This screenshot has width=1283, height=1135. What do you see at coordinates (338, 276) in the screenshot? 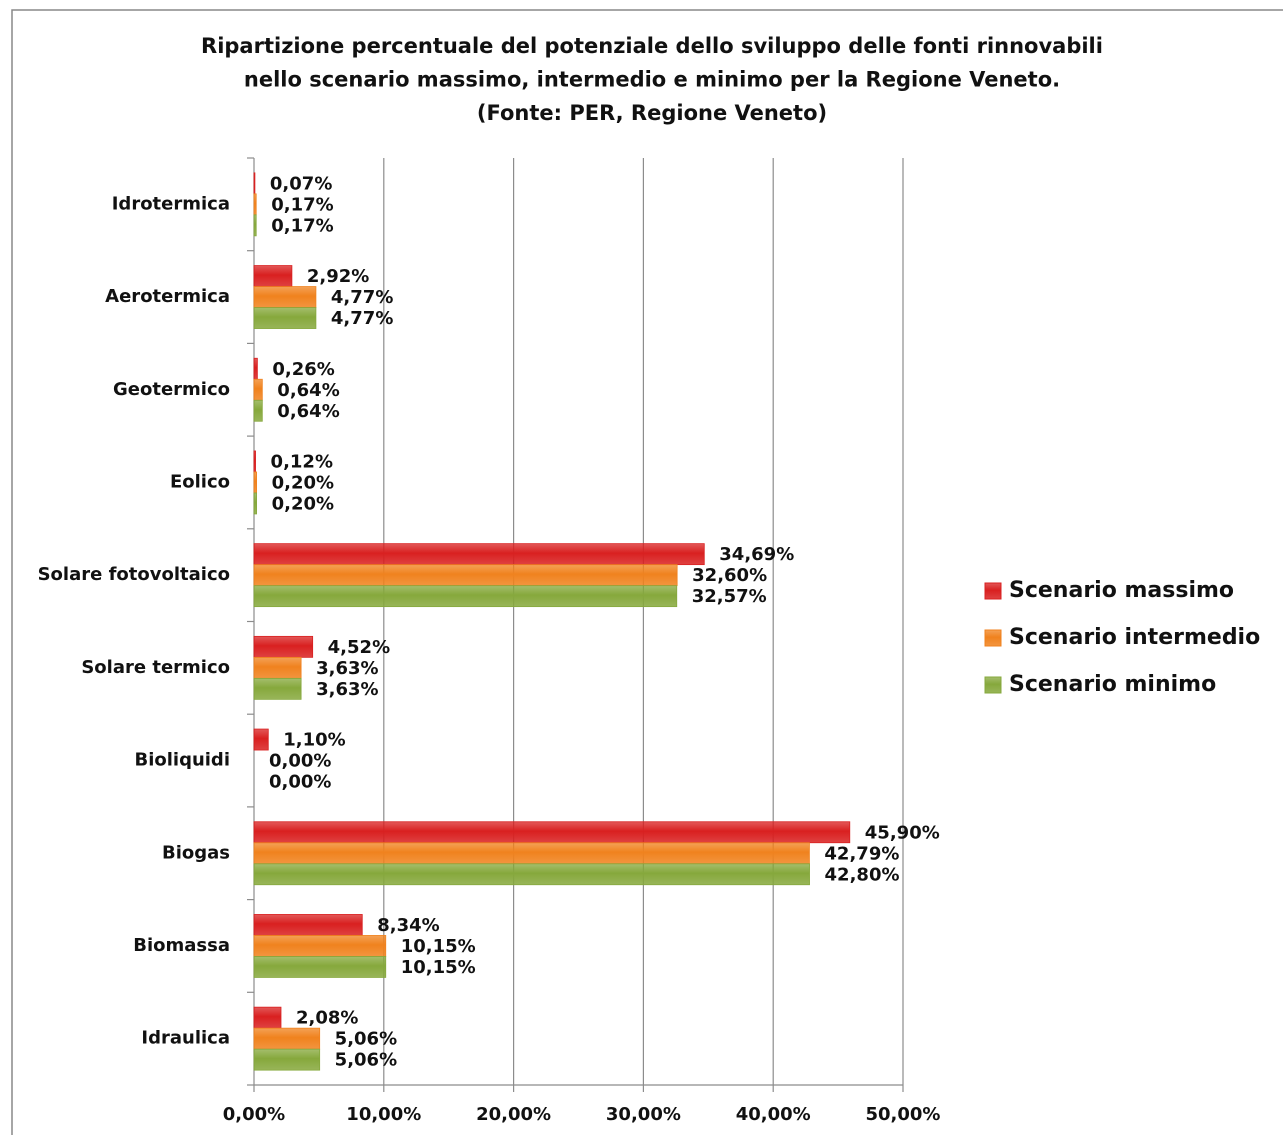
I see `data-label: 2,92%` at bounding box center [338, 276].